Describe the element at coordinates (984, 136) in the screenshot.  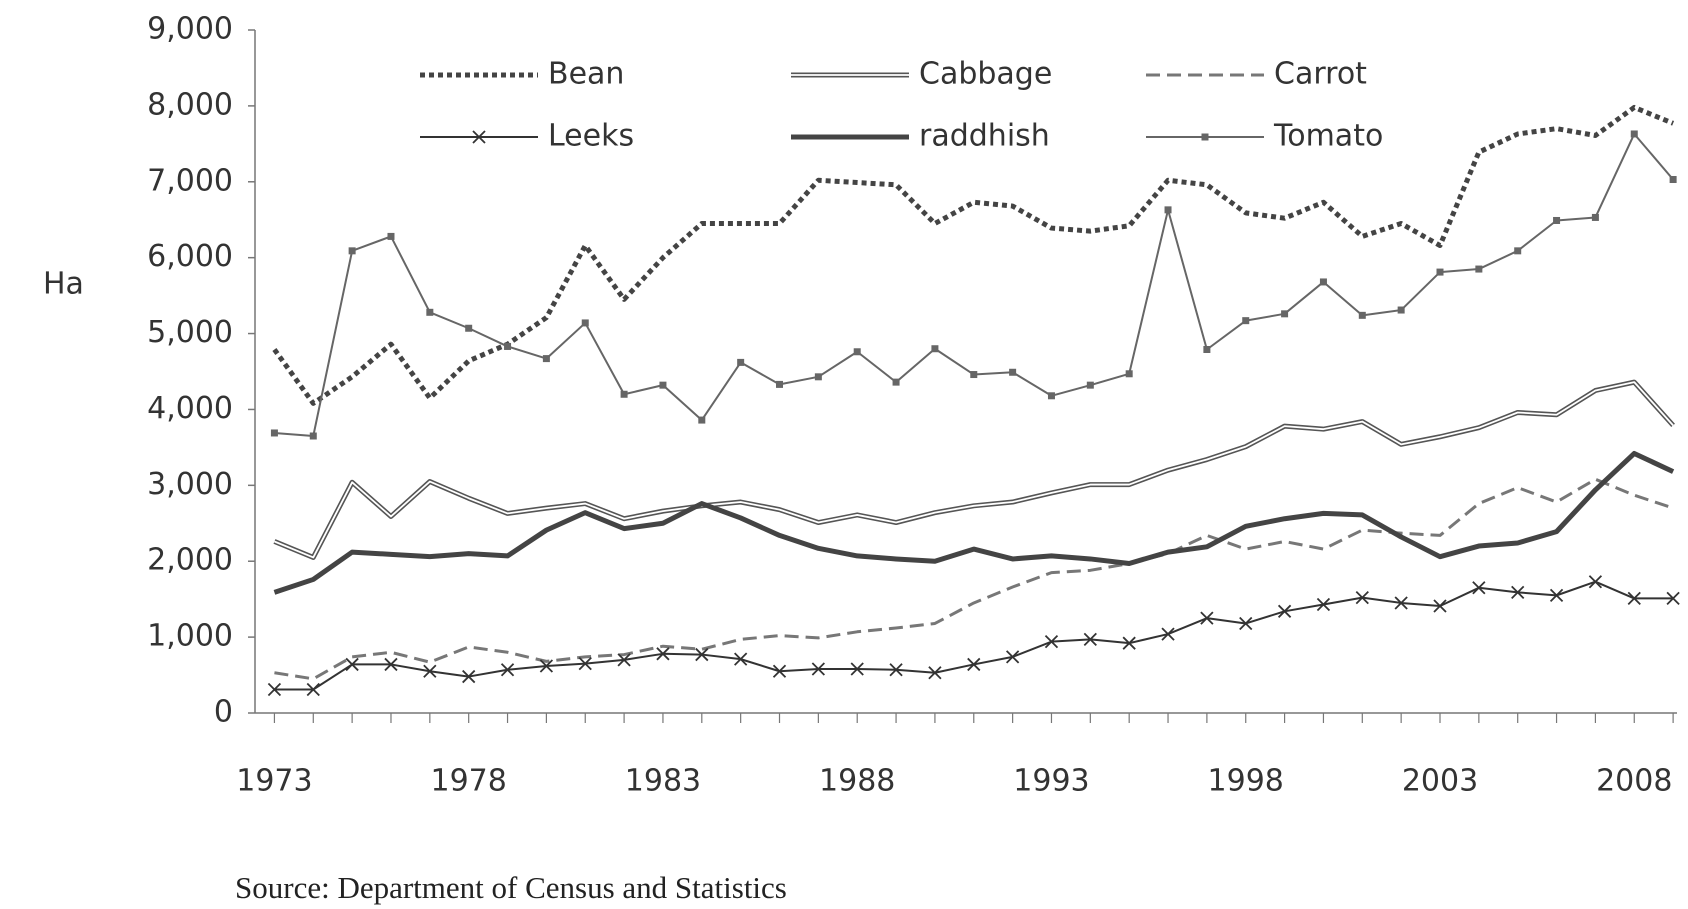
I see `legend-label: raddhish` at that location.